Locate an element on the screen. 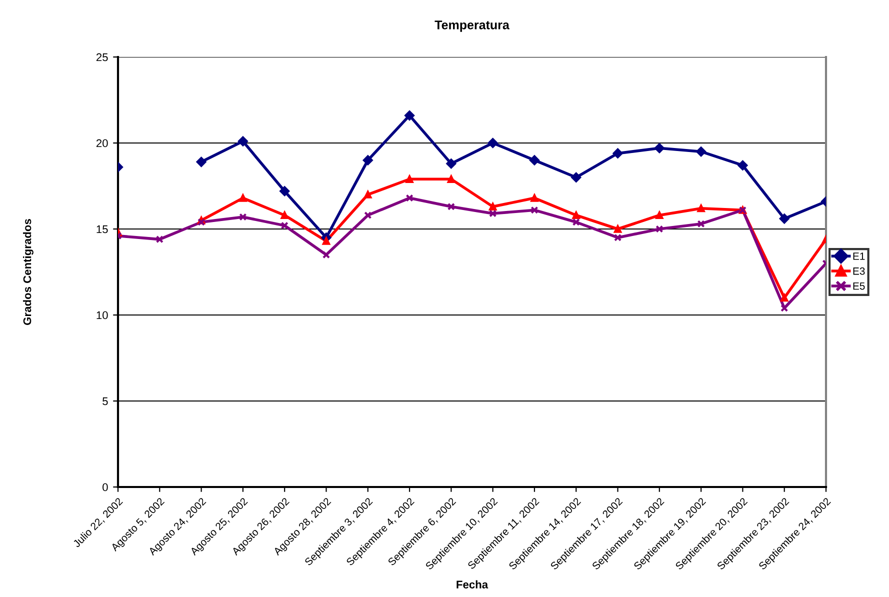  chart-title: Temperatura is located at coordinates (472, 26).